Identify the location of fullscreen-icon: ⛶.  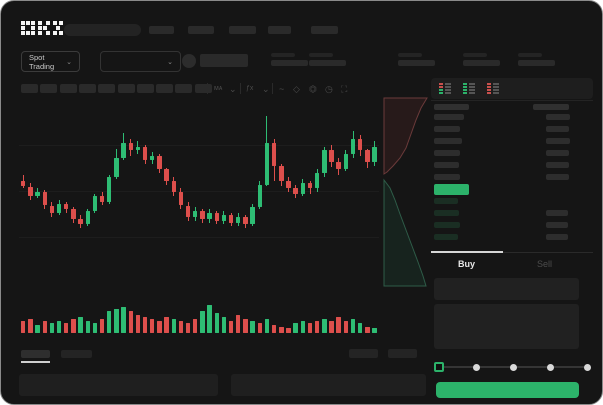
(344, 89).